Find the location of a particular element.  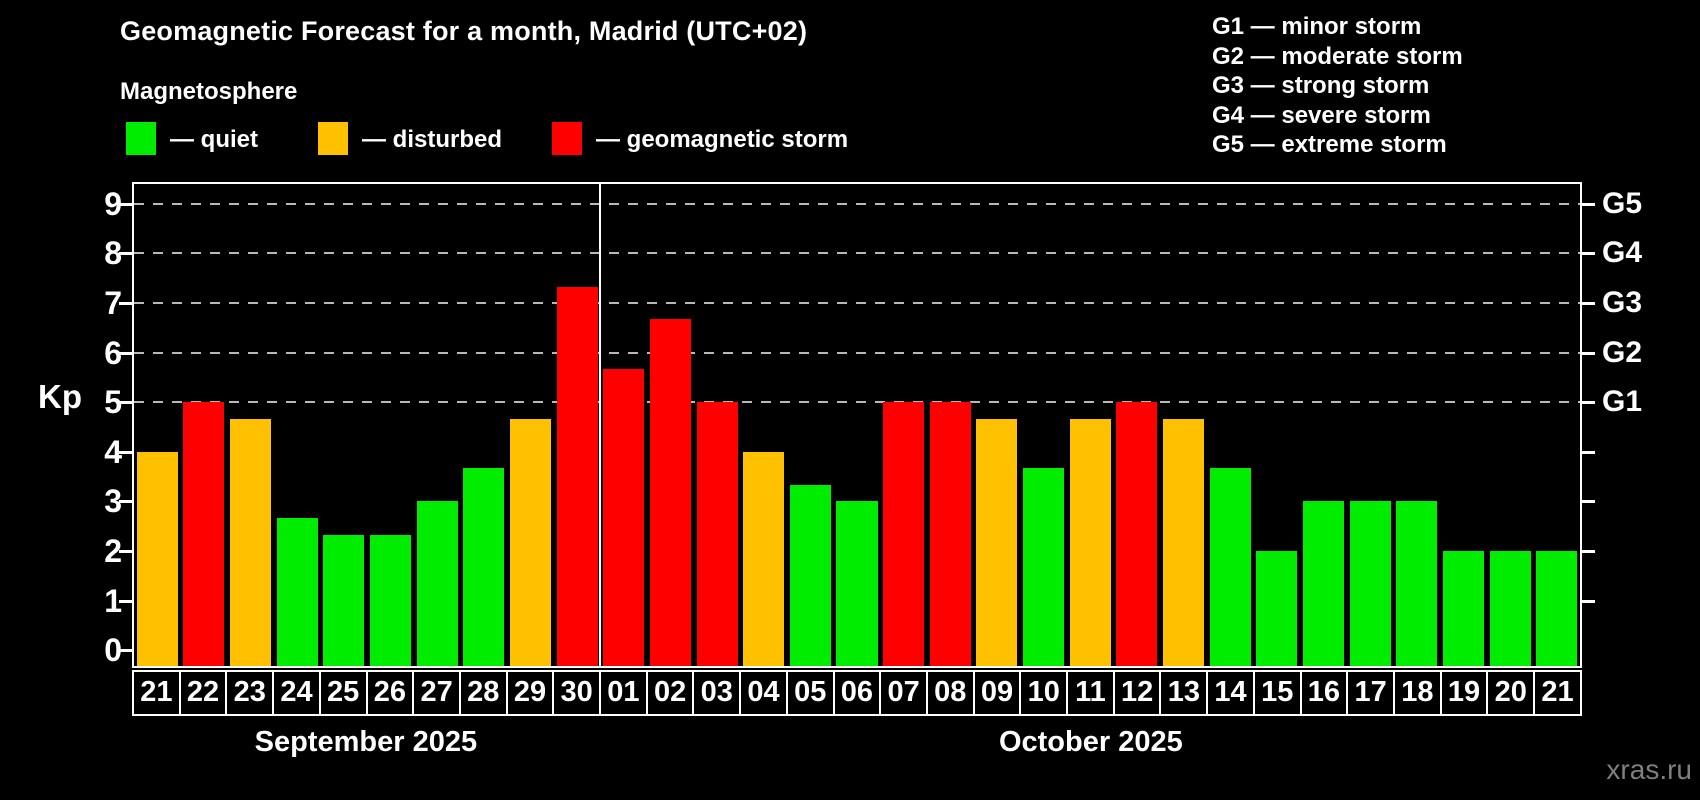

day-label-sep-25: 25 is located at coordinates (343, 693).